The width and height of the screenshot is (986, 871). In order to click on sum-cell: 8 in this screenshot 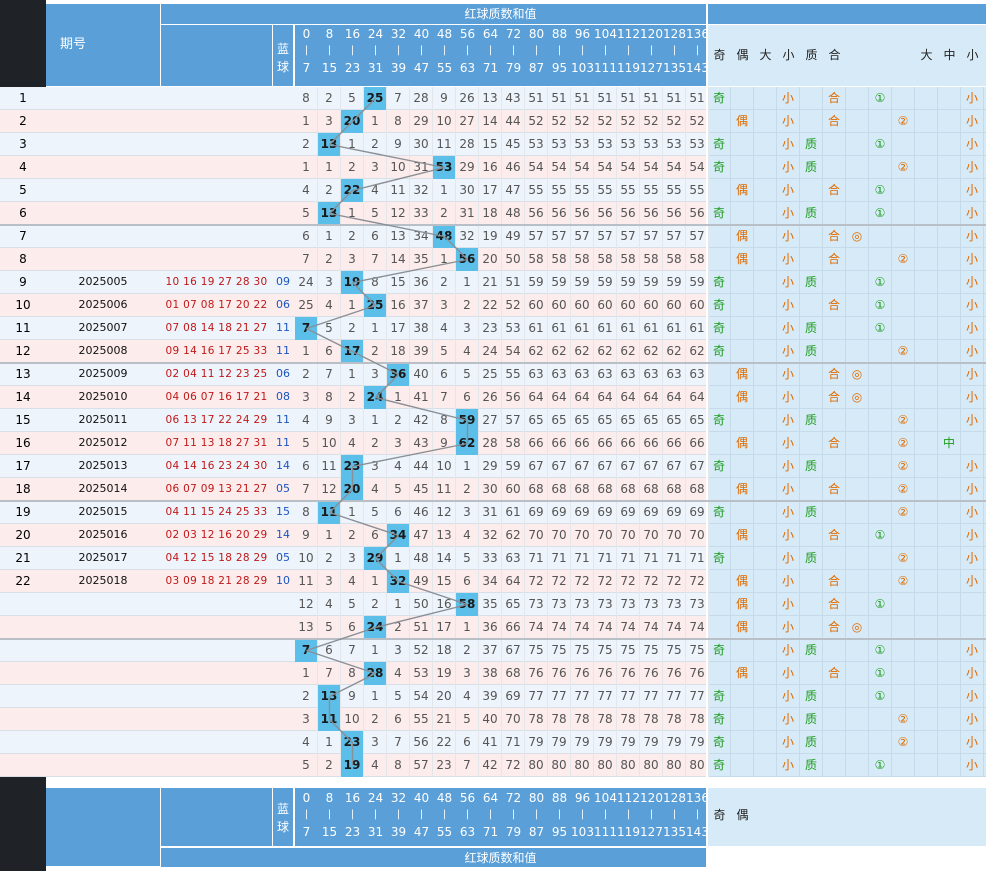, I will do `click(306, 512)`.